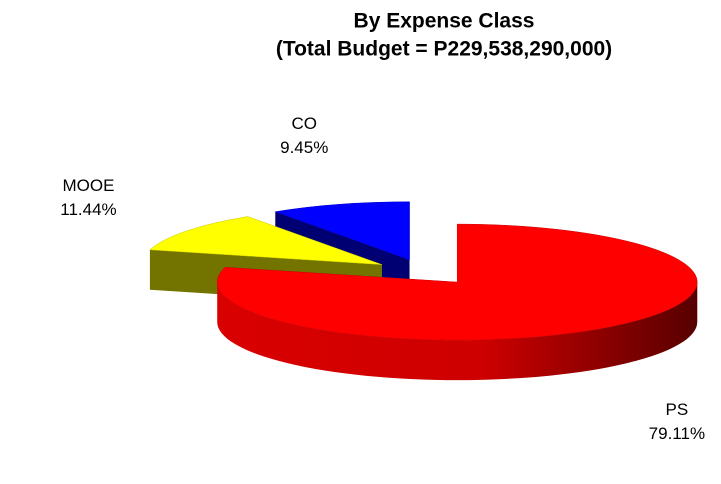  I want to click on chart-title: By Expense Class, so click(444, 21).